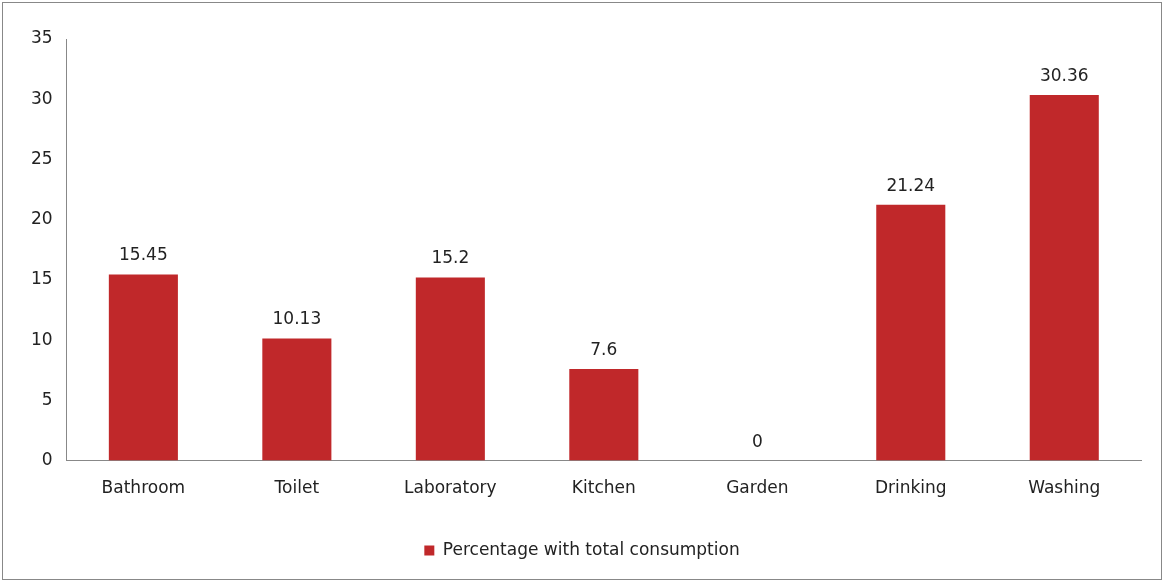 This screenshot has width=1166, height=584. What do you see at coordinates (47, 398) in the screenshot?
I see `y-tick-label: 5` at bounding box center [47, 398].